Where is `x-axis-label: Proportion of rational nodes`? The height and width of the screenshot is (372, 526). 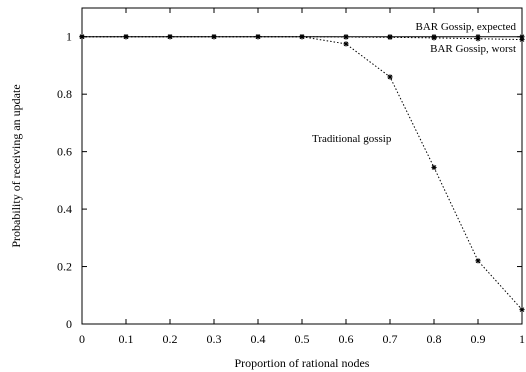 x-axis-label: Proportion of rational nodes is located at coordinates (302, 363).